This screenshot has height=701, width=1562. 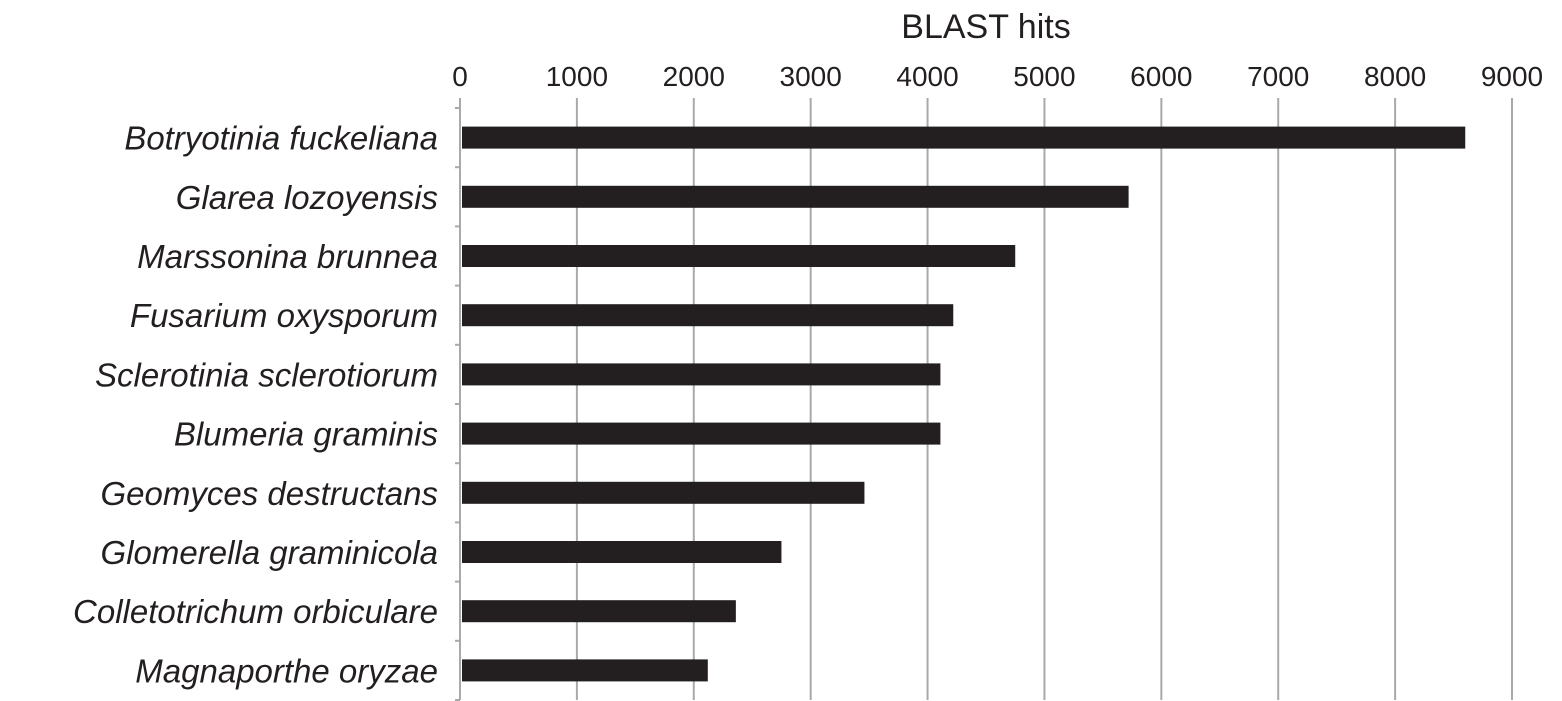 What do you see at coordinates (577, 76) in the screenshot?
I see `x-tick-label: 1000` at bounding box center [577, 76].